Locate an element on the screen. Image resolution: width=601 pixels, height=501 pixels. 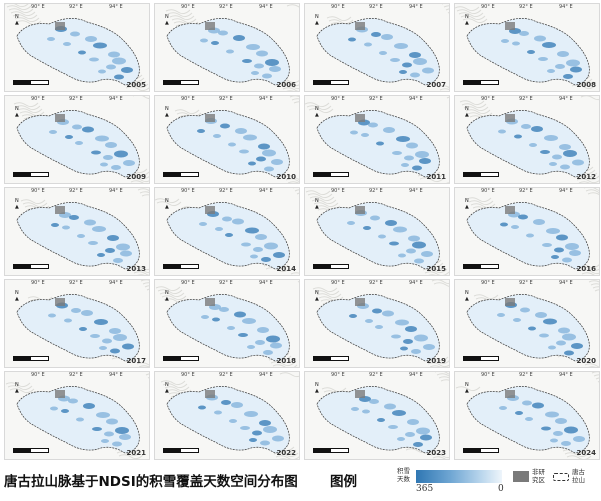
map-panel: 90° E 92° E 94° E N ▲ 2015 is located at coordinates (377, 231).